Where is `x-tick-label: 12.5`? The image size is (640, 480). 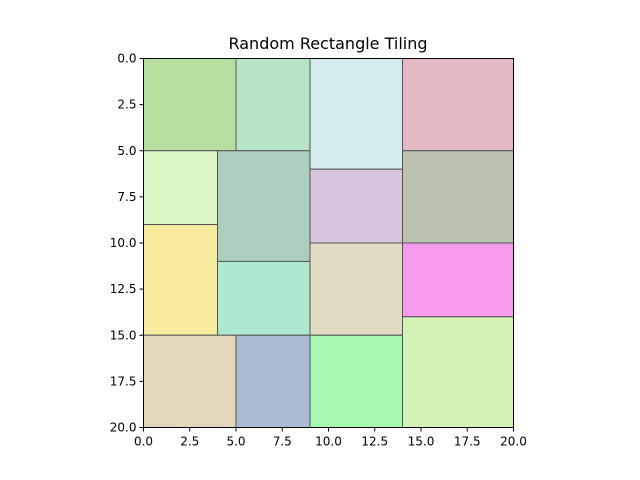
x-tick-label: 12.5 is located at coordinates (374, 442).